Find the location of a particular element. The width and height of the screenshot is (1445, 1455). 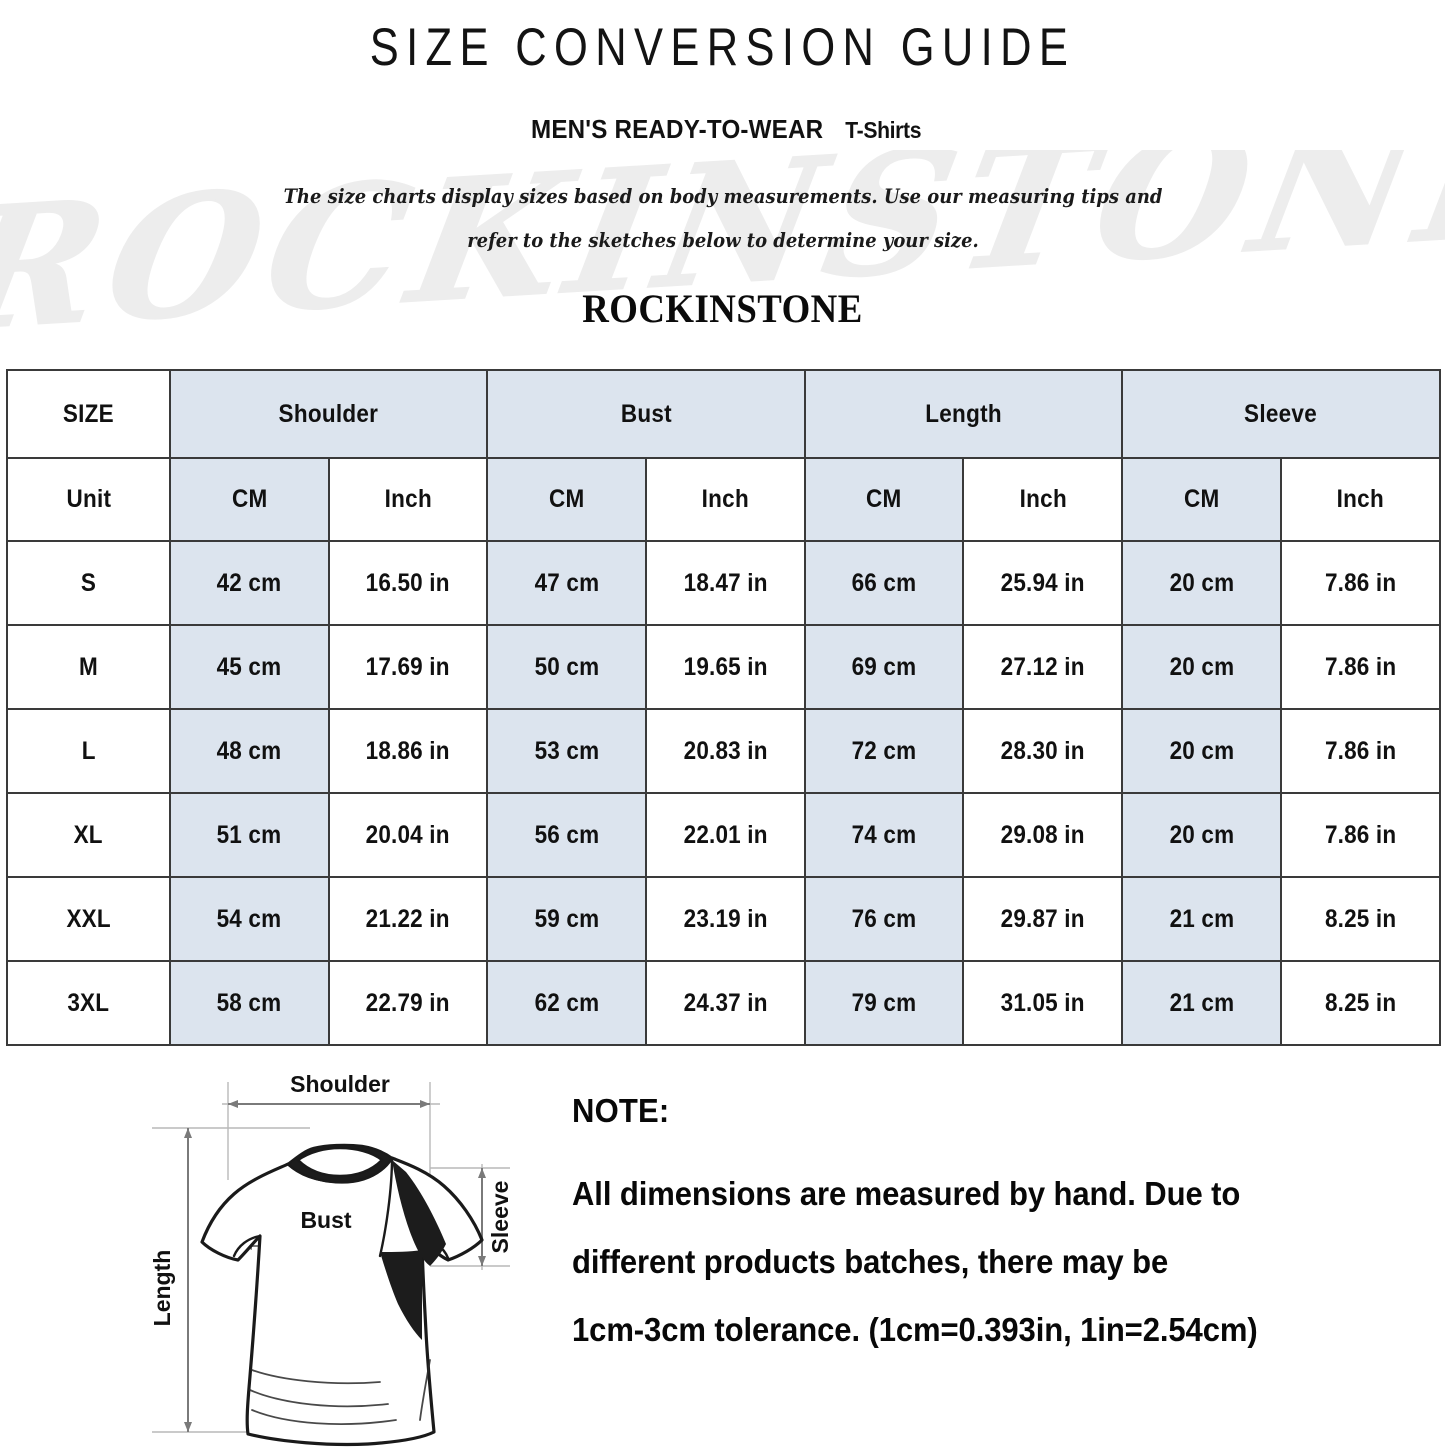

table-unit-header-row: Unit CM Inch CM Inch CM Inch CM Inch is located at coordinates (723, 499).